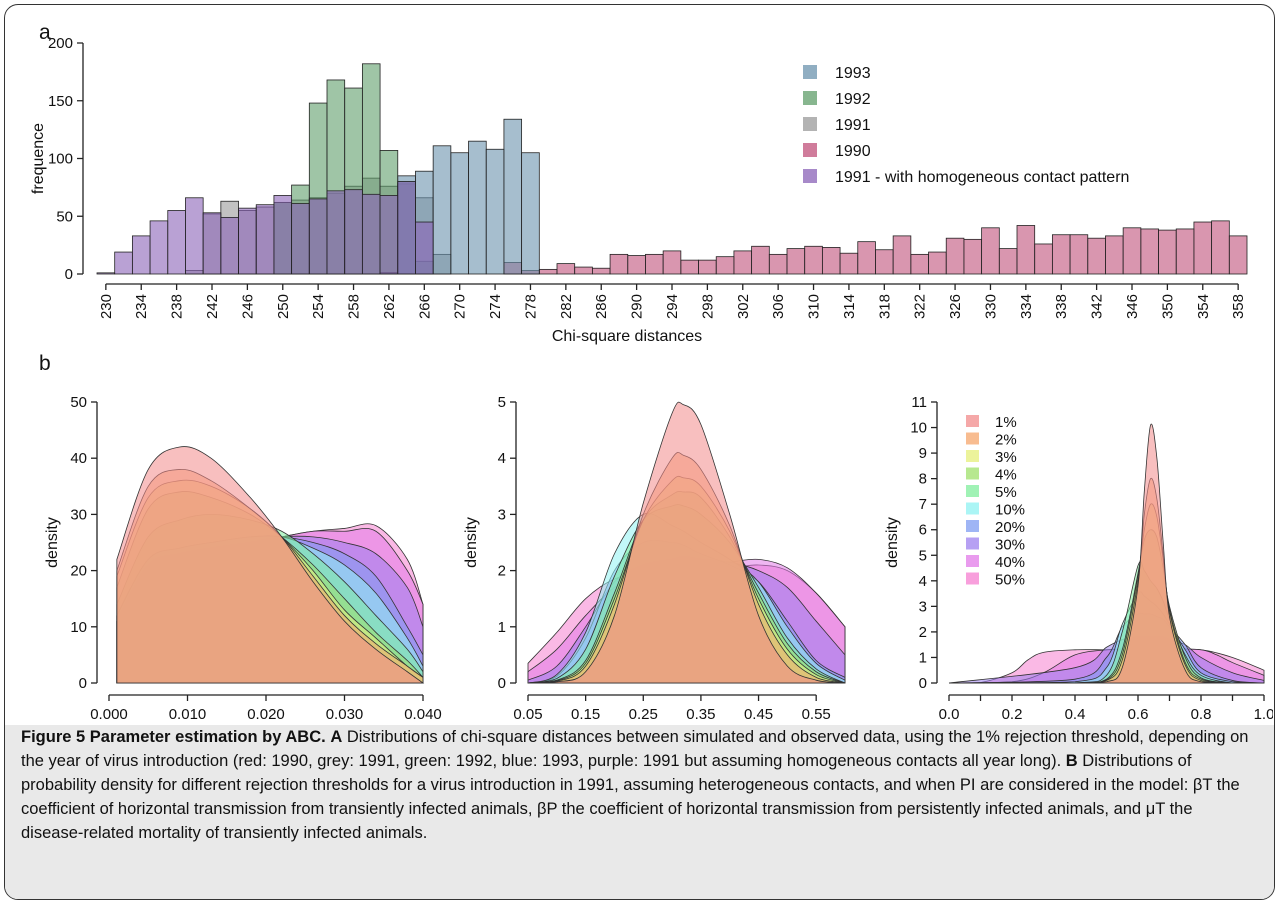  What do you see at coordinates (177, 306) in the screenshot?
I see `x-tick-label: 238` at bounding box center [177, 306].